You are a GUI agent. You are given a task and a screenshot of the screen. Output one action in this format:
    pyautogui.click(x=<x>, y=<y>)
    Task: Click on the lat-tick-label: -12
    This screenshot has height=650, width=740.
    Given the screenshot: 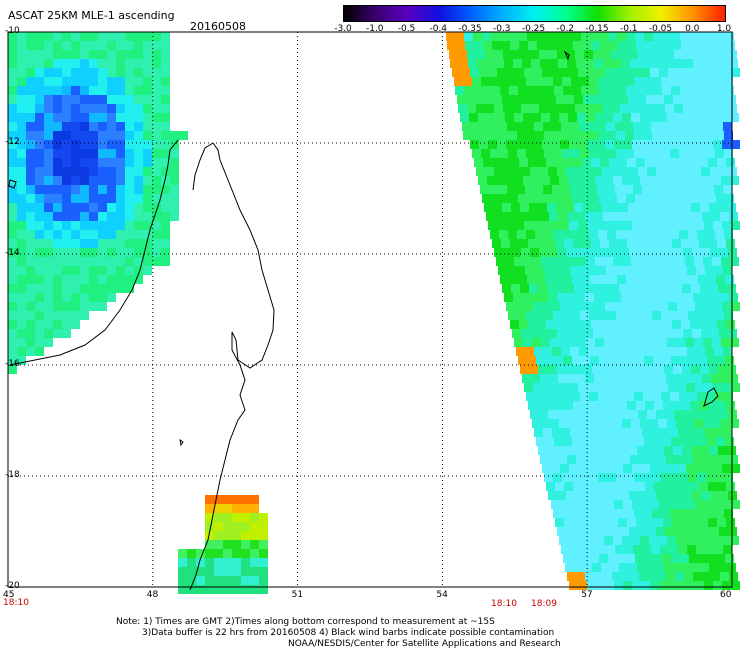 What is the action you would take?
    pyautogui.click(x=12, y=142)
    